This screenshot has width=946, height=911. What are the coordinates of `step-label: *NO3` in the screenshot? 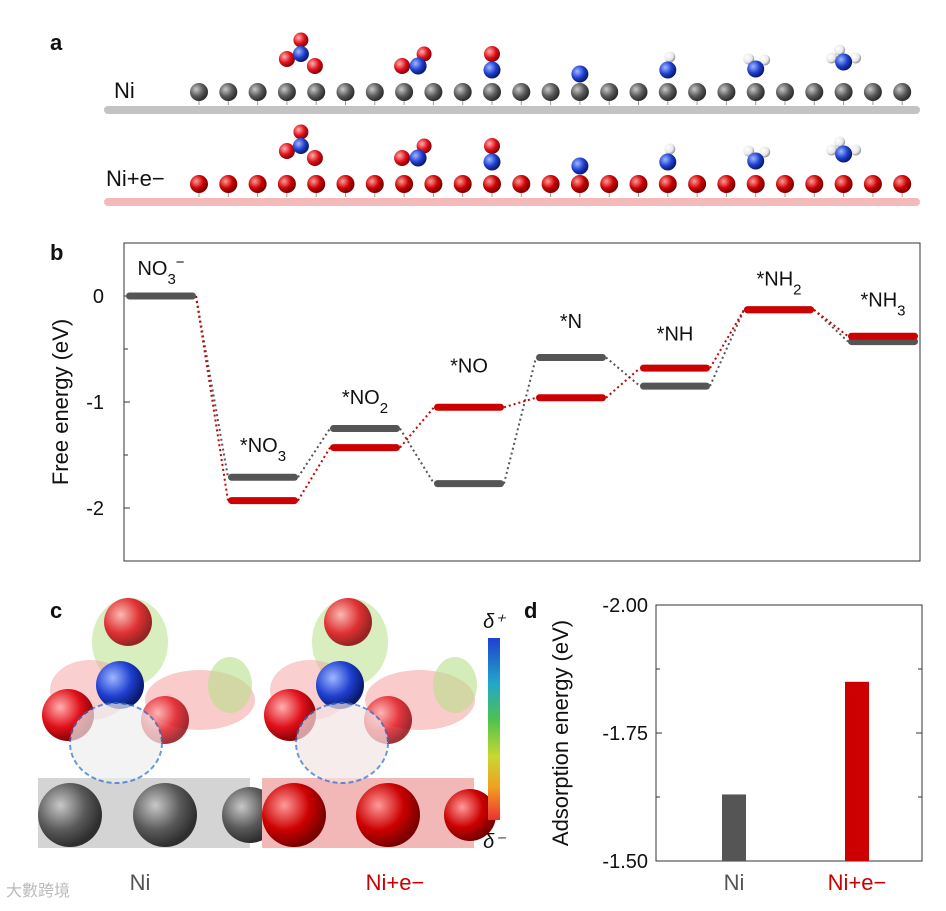 It's located at (263, 450).